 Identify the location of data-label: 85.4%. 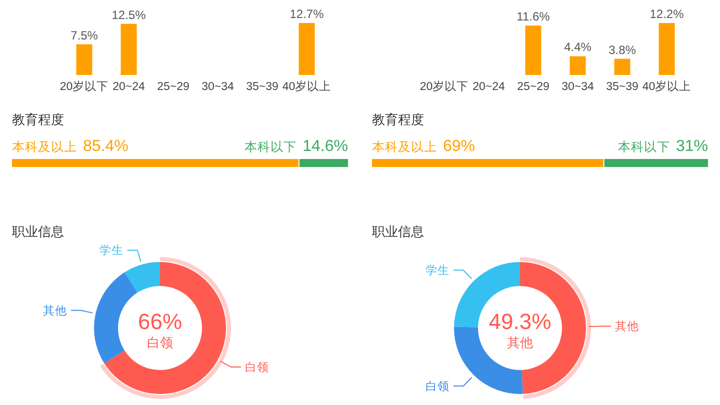
(105, 146).